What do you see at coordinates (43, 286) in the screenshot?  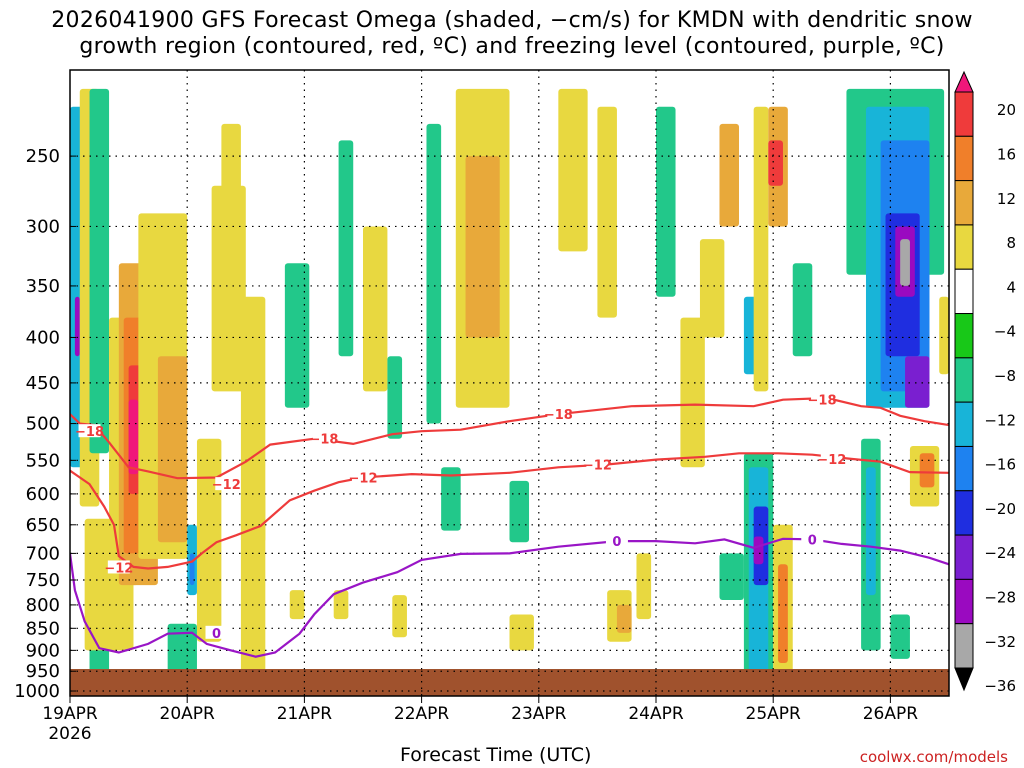 I see `y-tick-label: 350` at bounding box center [43, 286].